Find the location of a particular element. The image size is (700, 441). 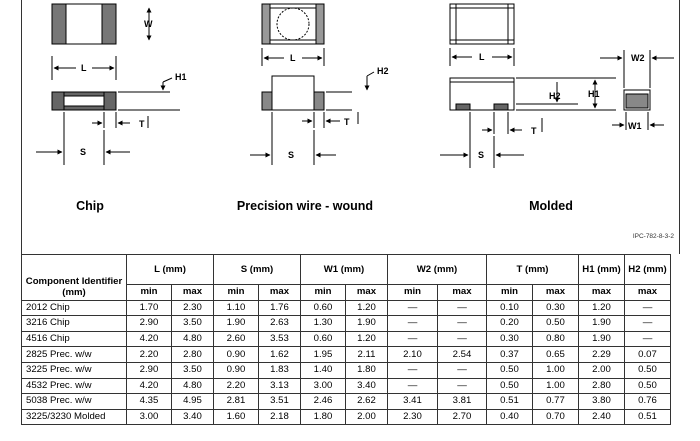

group-header: H2 (mm) is located at coordinates (647, 269).